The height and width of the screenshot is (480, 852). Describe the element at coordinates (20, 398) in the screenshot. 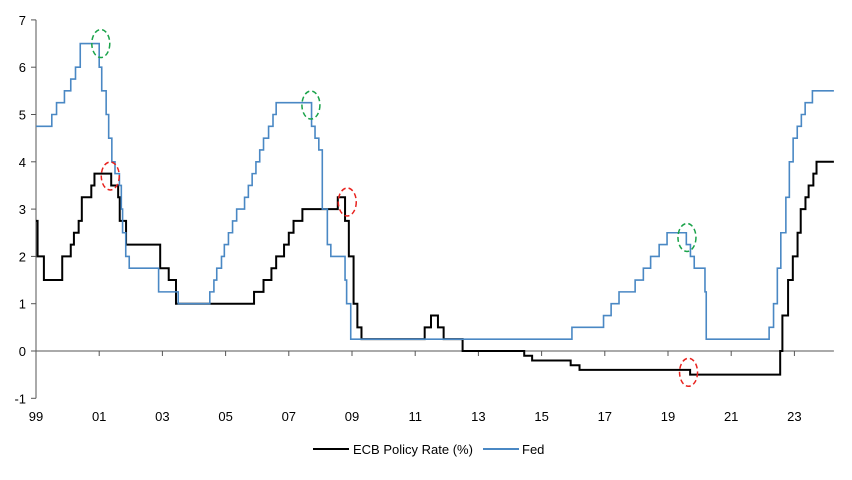

I see `y-tick-label: -1` at that location.